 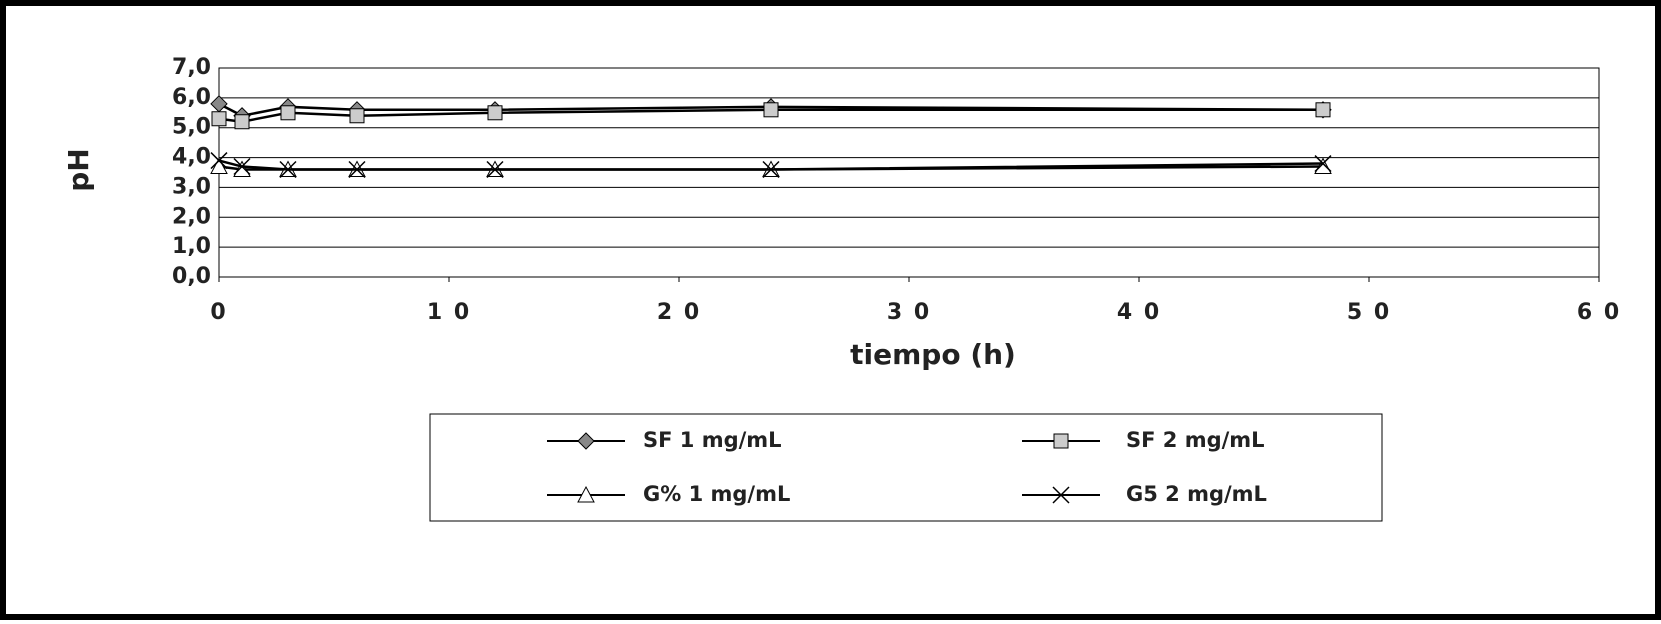 I want to click on y-tick-label: 2,0, so click(x=191, y=216).